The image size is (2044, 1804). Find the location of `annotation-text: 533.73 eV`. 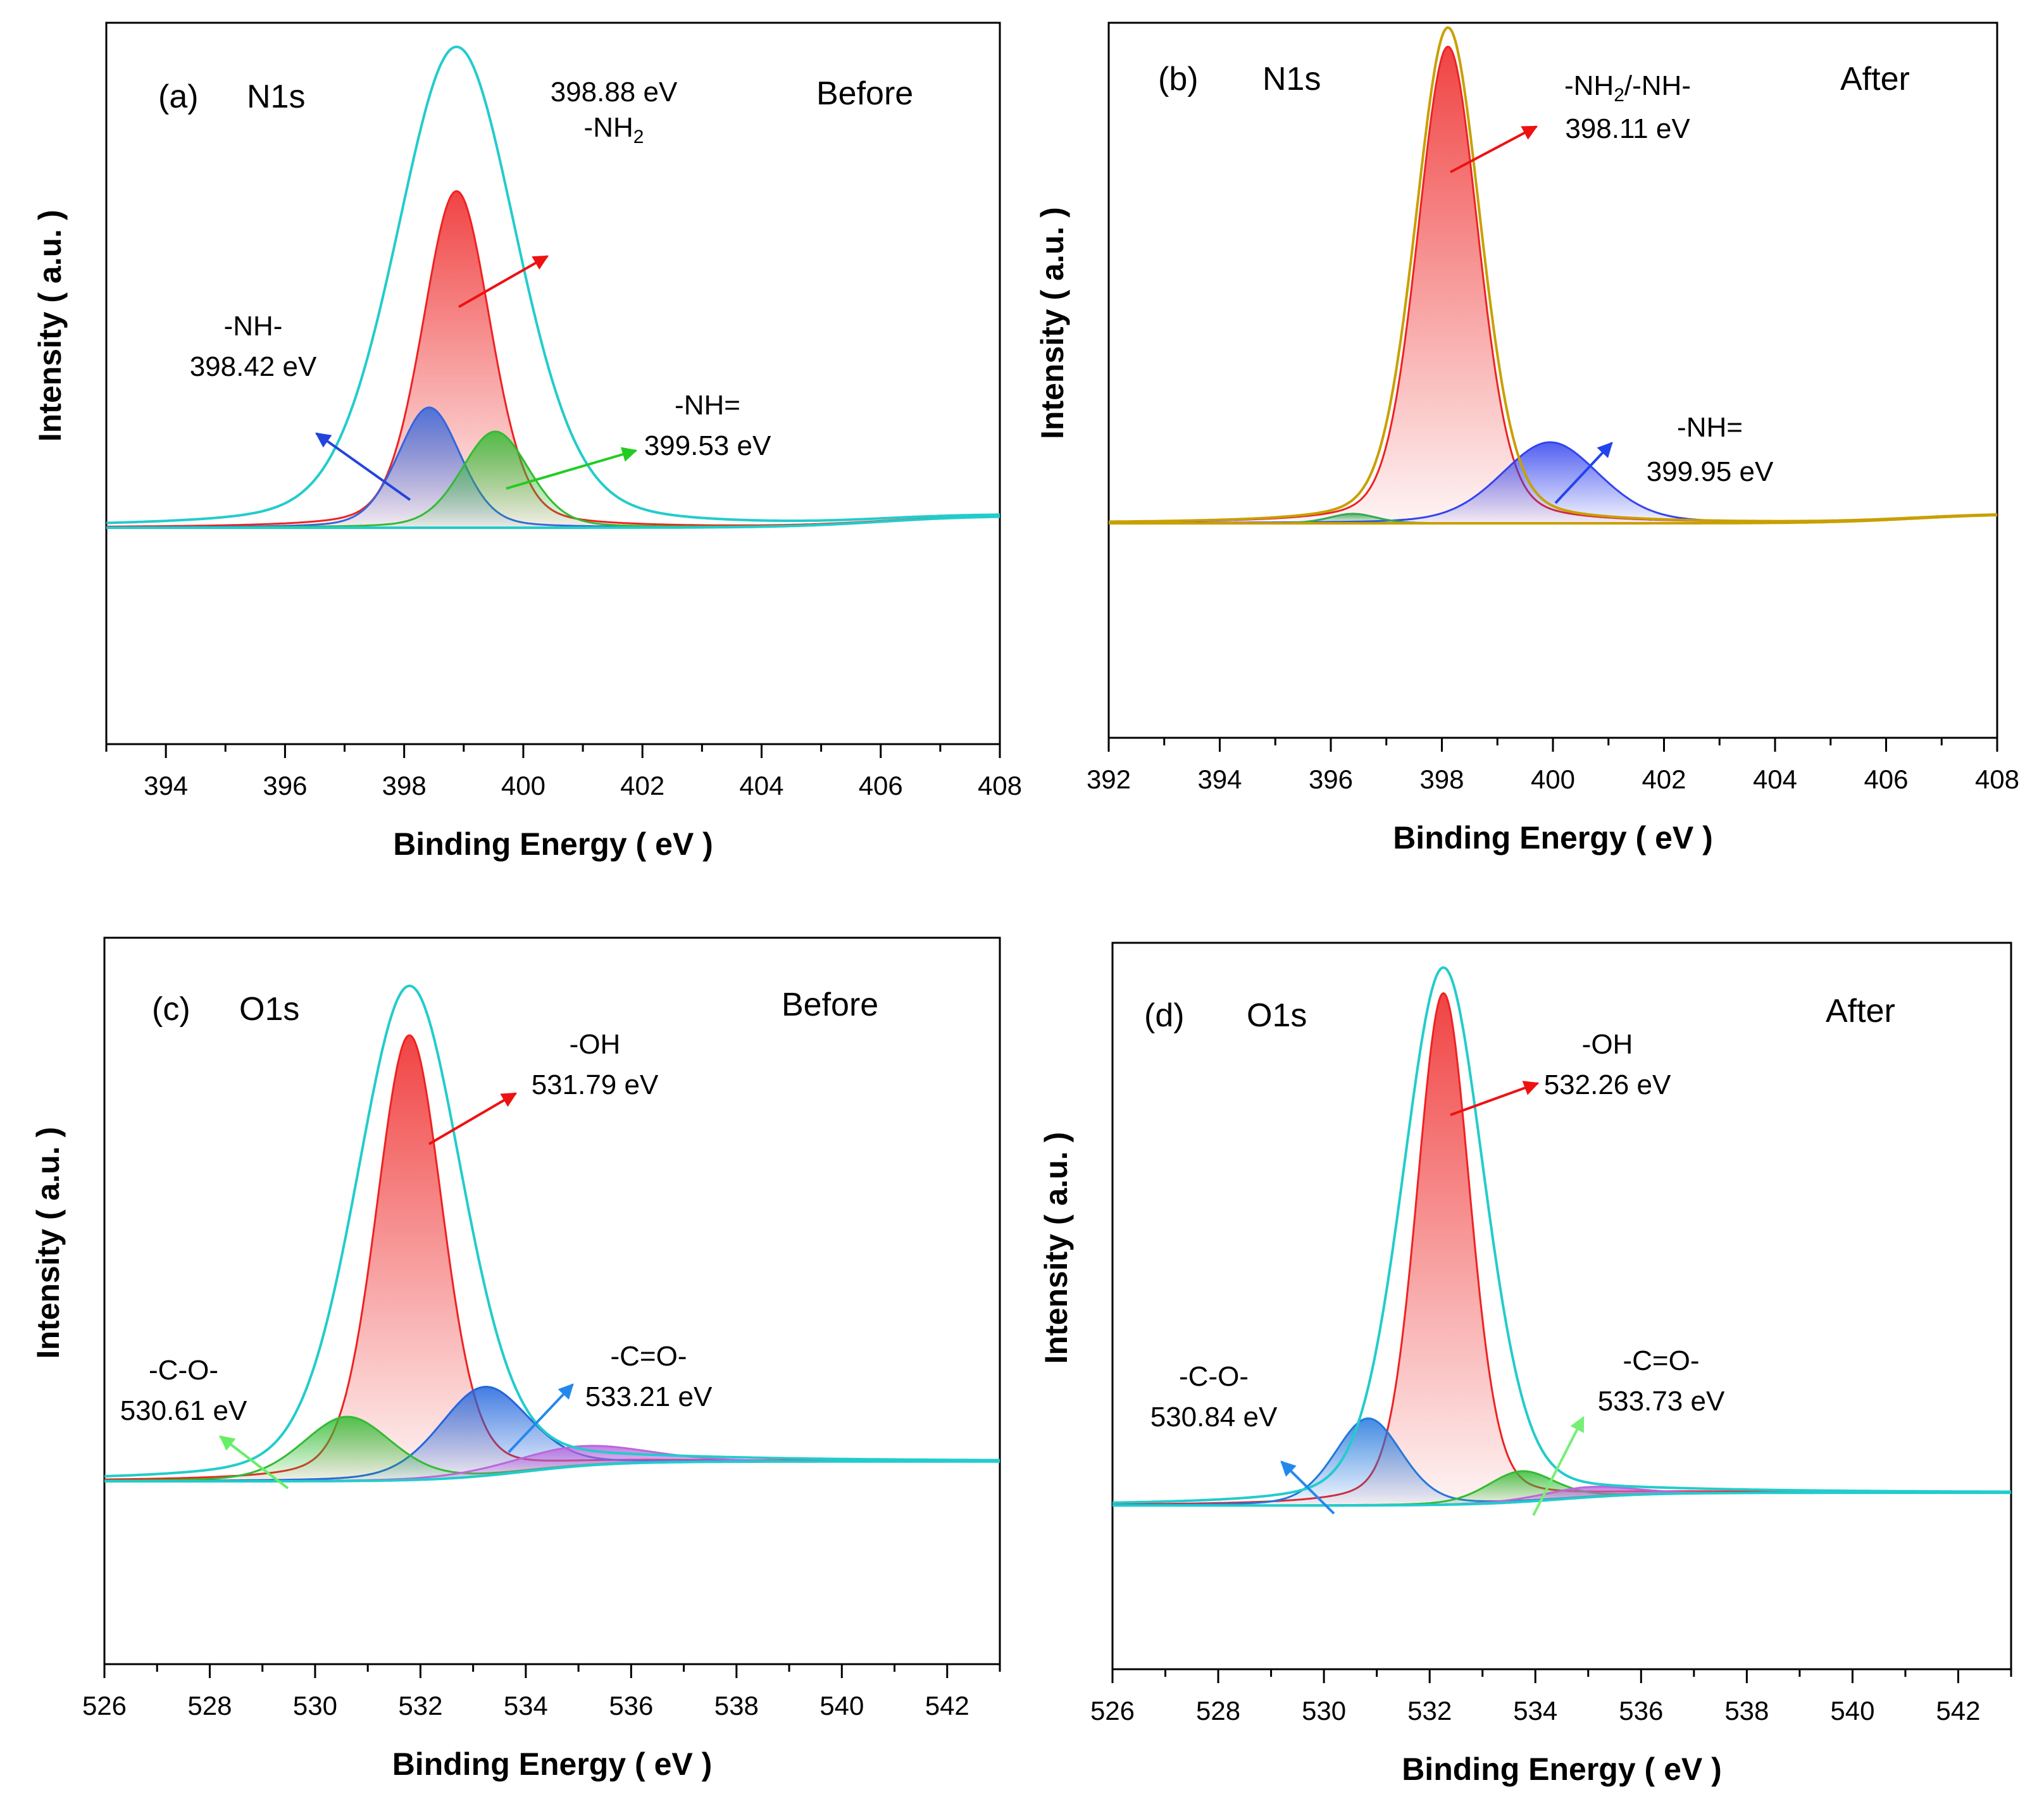

annotation-text: 533.73 eV is located at coordinates (1661, 1401).